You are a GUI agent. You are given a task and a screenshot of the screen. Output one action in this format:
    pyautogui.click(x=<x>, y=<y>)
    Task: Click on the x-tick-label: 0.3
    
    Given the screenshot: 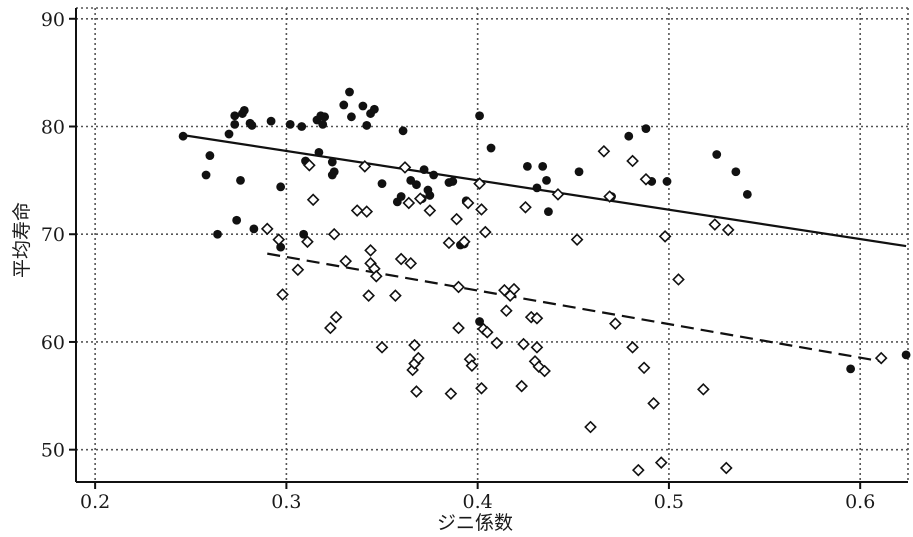 What is the action you would take?
    pyautogui.click(x=286, y=502)
    